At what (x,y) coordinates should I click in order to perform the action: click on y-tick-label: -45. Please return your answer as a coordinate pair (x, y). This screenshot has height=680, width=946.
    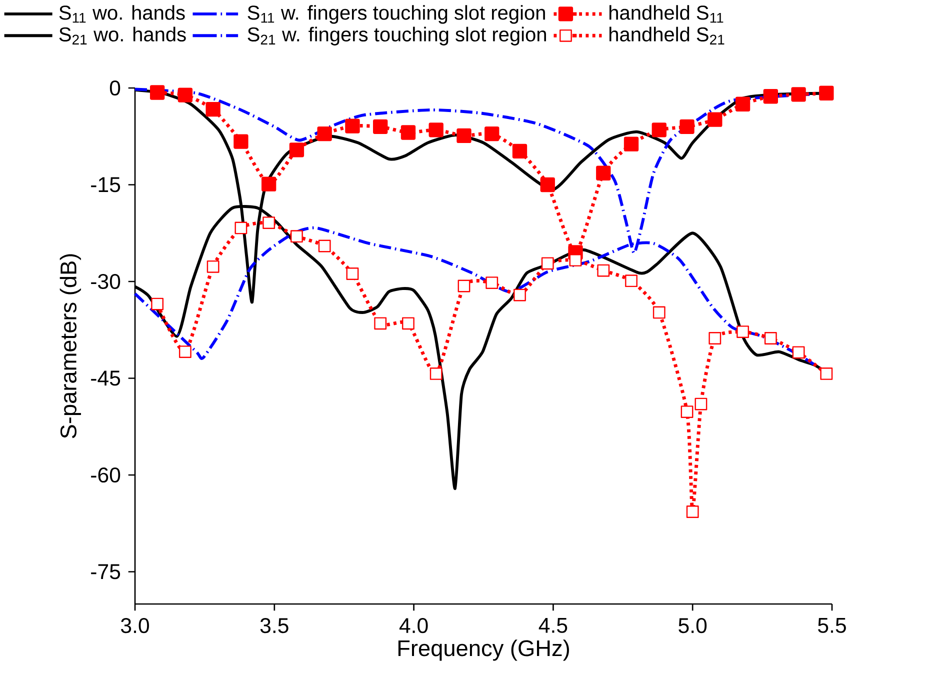
    Looking at the image, I should click on (105, 378).